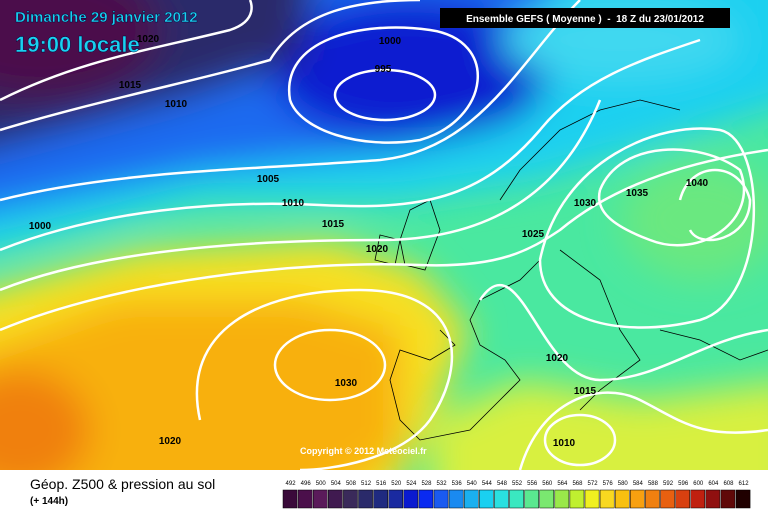  Describe the element at coordinates (547, 484) in the screenshot. I see `scale-label: 560` at that location.